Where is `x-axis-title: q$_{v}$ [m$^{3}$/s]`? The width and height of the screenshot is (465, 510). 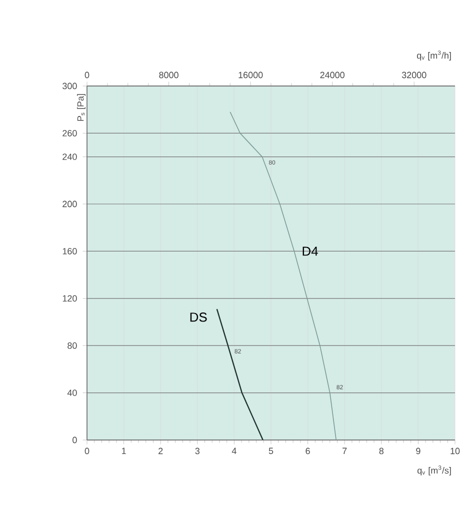 x-axis-title: q$_{v}$ [m$^{3}$/s] is located at coordinates (434, 471).